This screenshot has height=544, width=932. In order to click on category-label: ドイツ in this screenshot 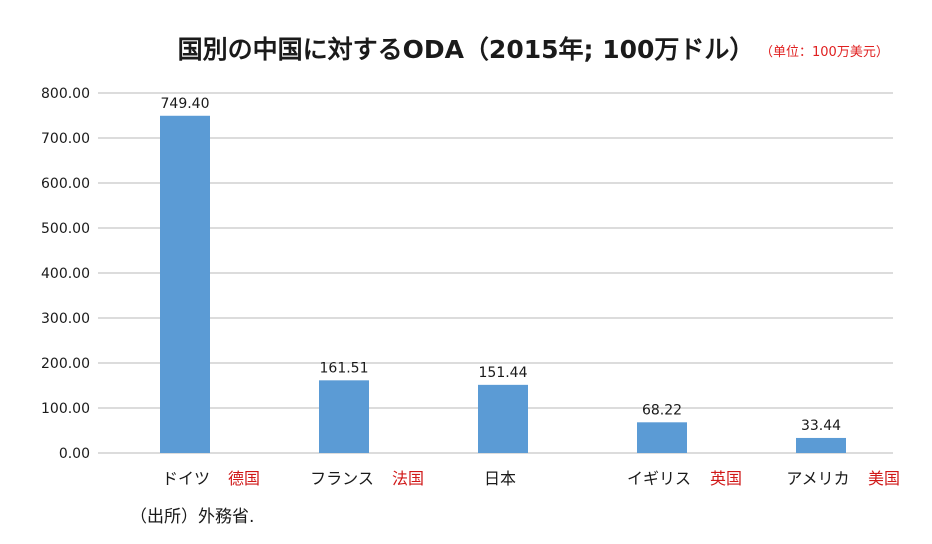, I will do `click(186, 478)`.